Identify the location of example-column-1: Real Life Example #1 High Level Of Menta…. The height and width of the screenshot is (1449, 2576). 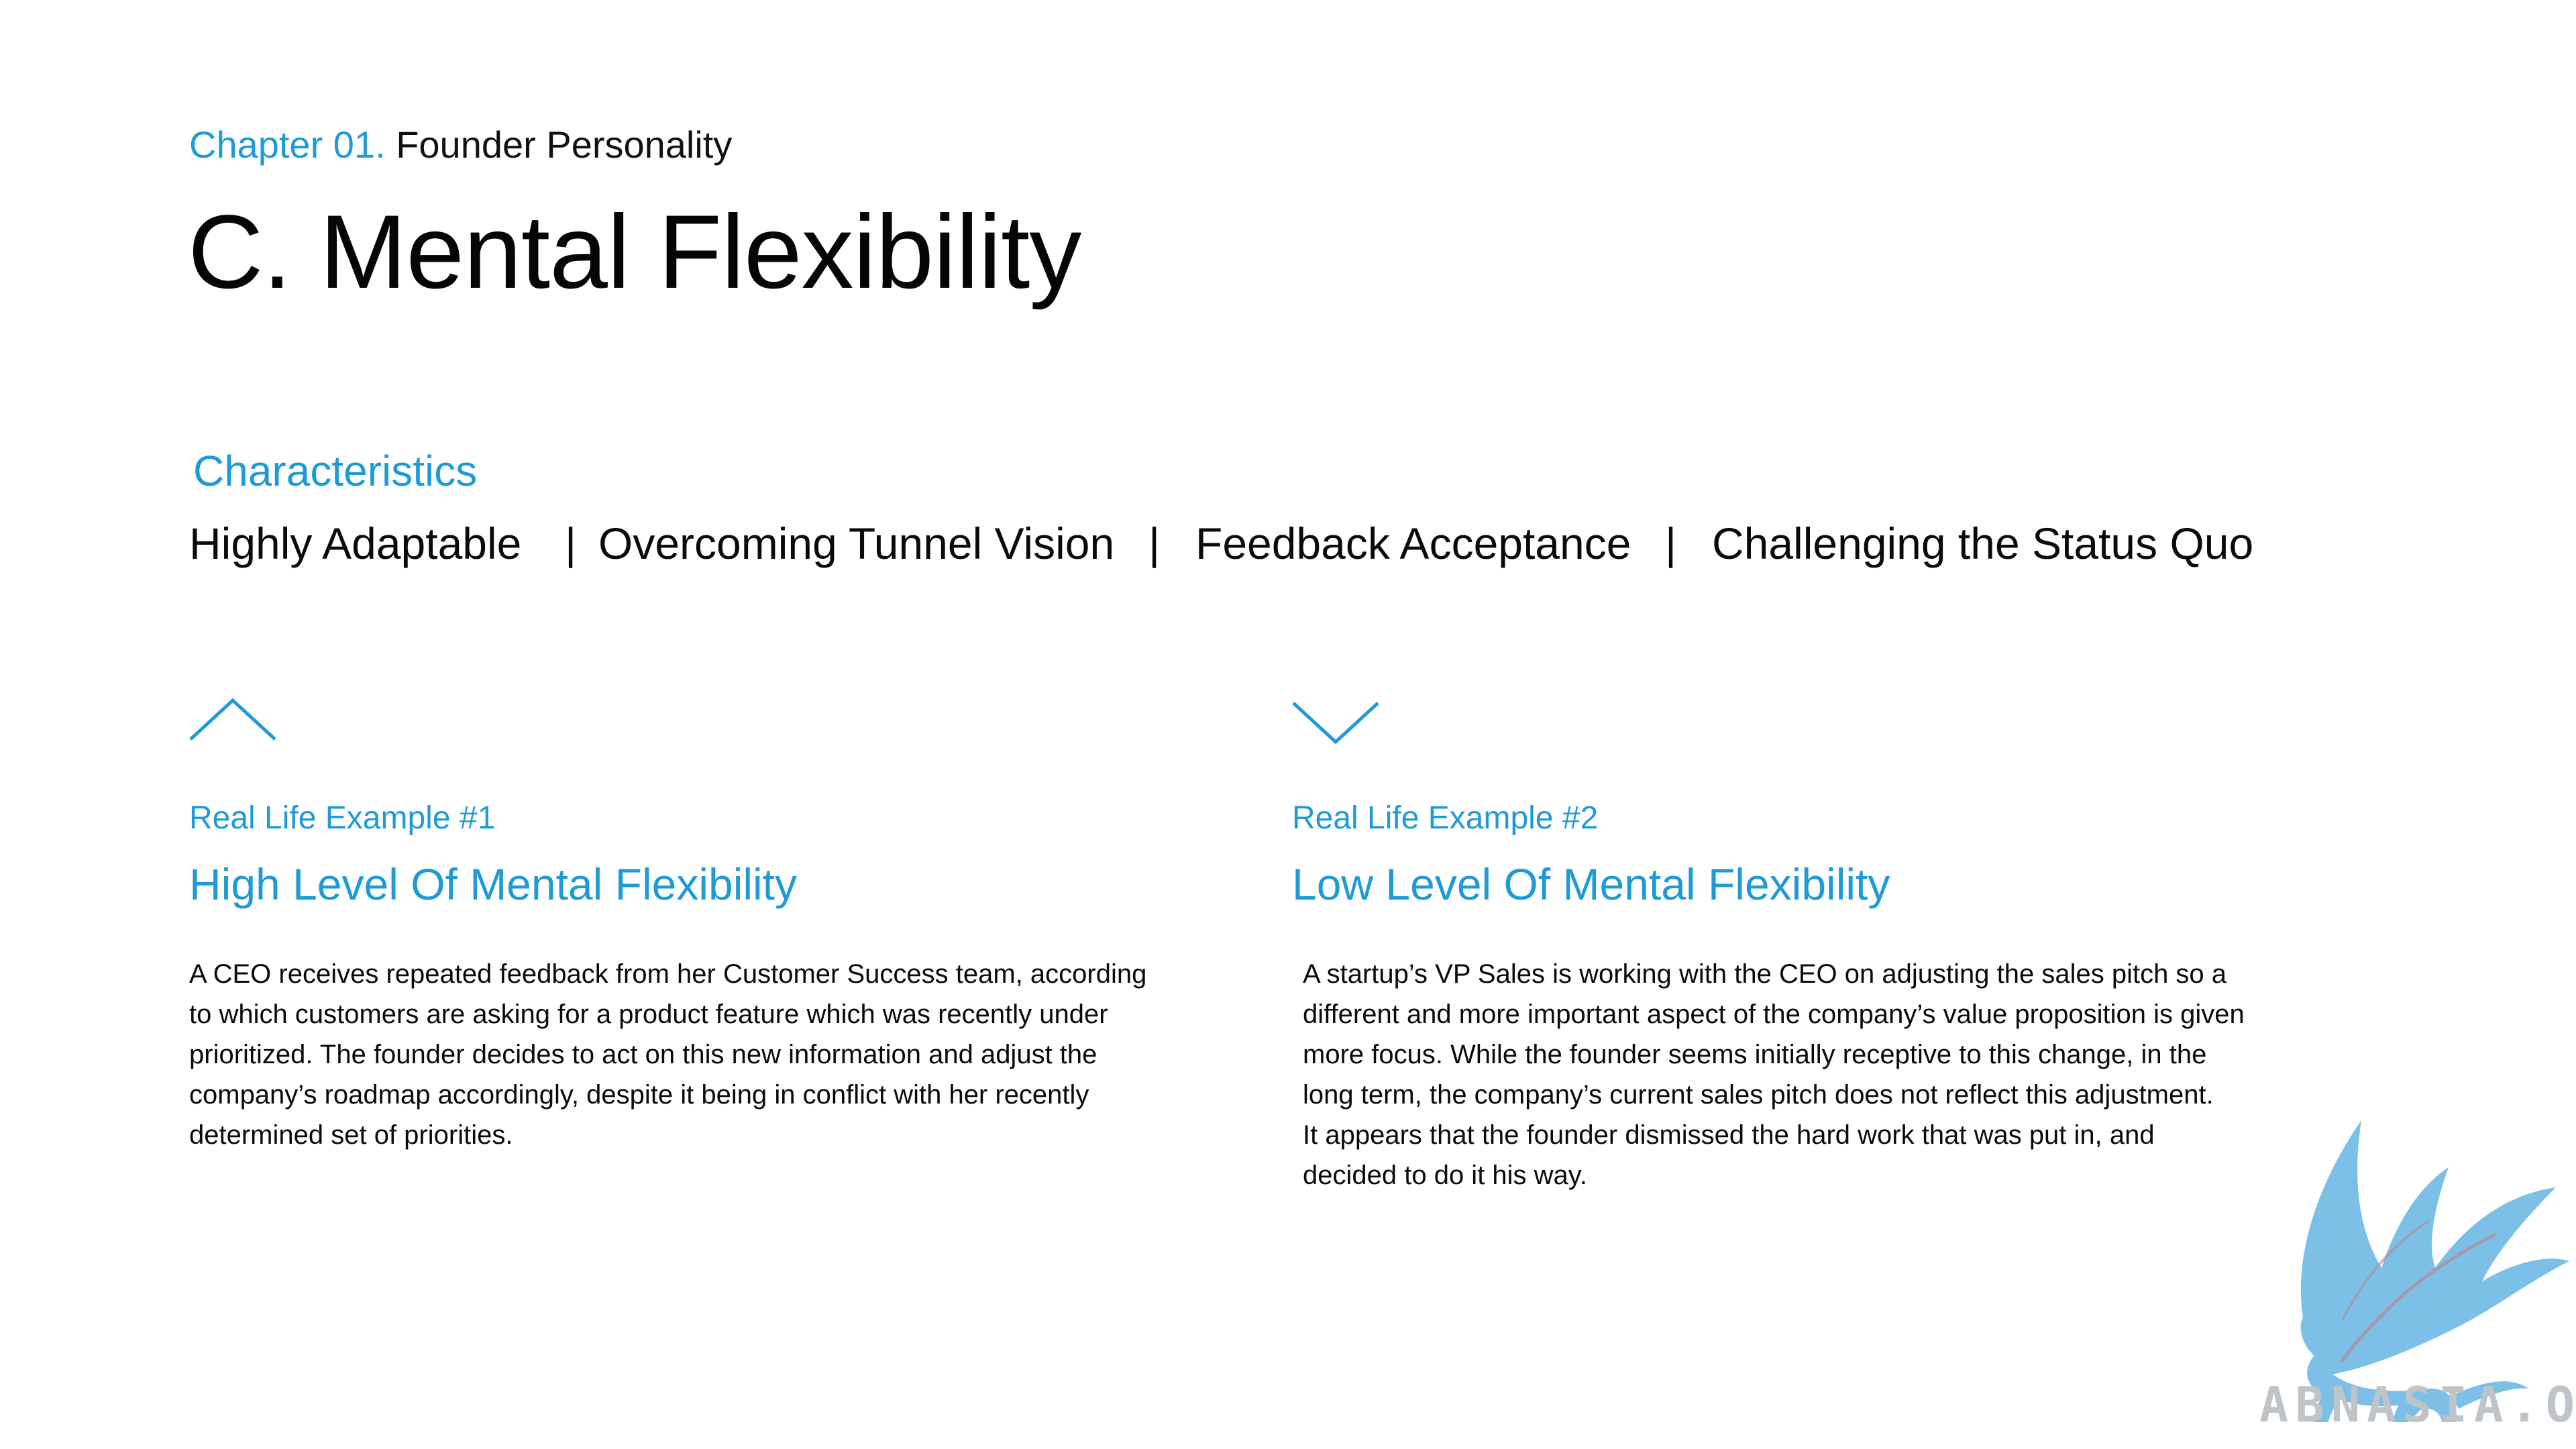
(712, 923).